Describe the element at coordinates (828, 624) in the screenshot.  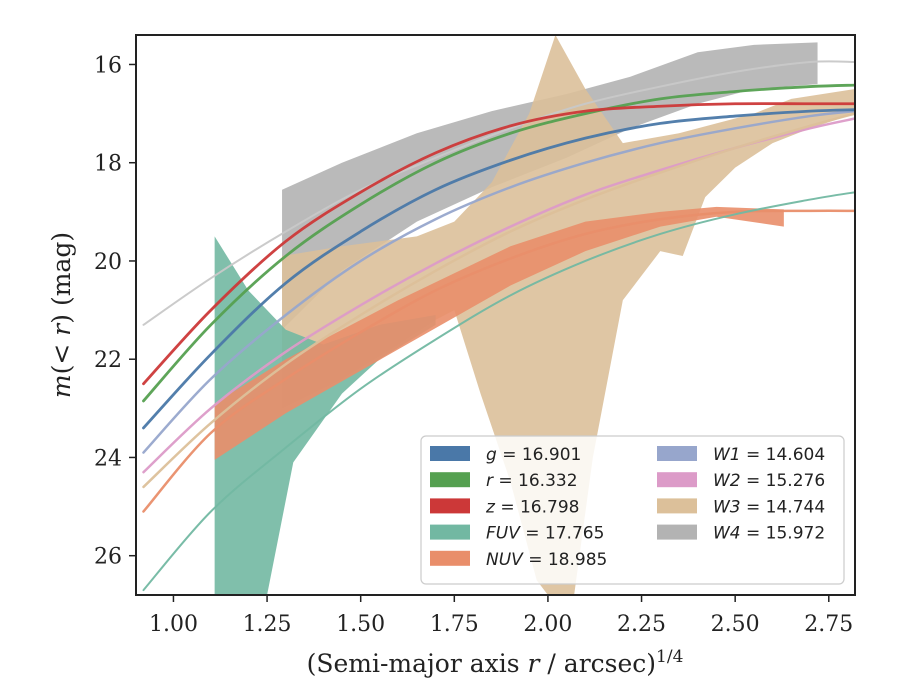
I see `x-tick-label: 2.75` at that location.